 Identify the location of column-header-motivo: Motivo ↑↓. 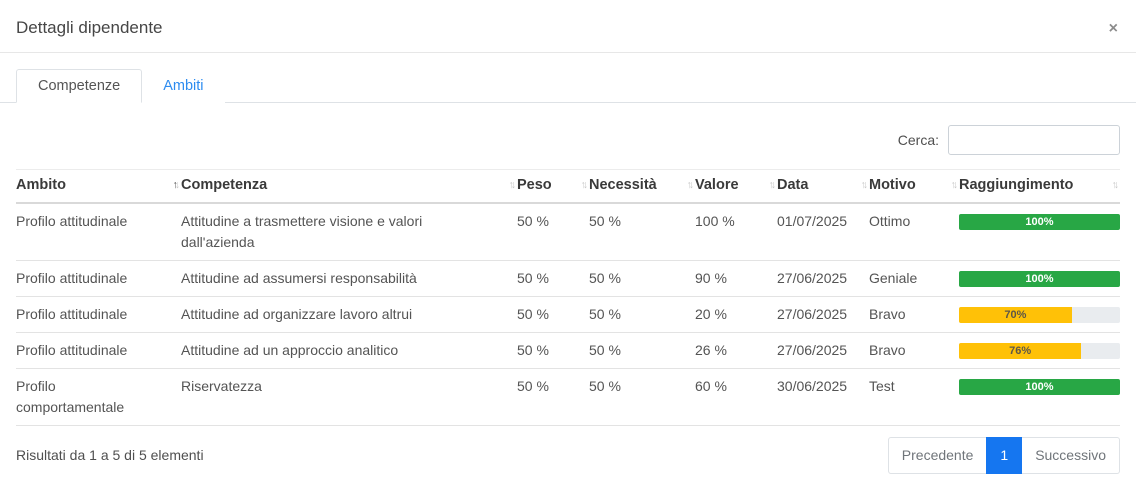
(914, 186).